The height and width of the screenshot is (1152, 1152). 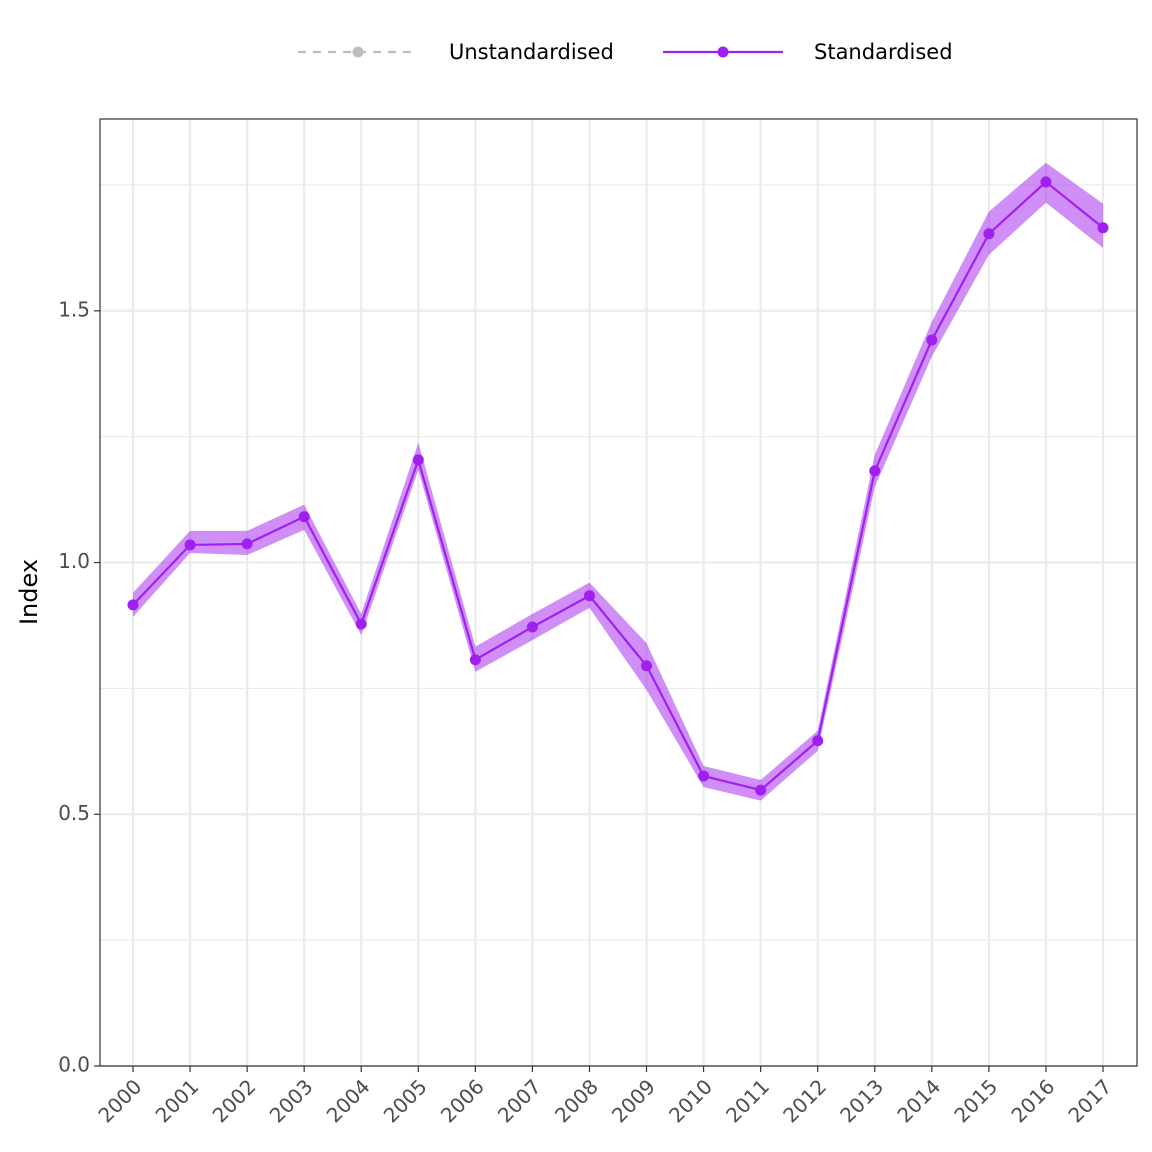 I want to click on y-tick-label: 0.5, so click(x=74, y=813).